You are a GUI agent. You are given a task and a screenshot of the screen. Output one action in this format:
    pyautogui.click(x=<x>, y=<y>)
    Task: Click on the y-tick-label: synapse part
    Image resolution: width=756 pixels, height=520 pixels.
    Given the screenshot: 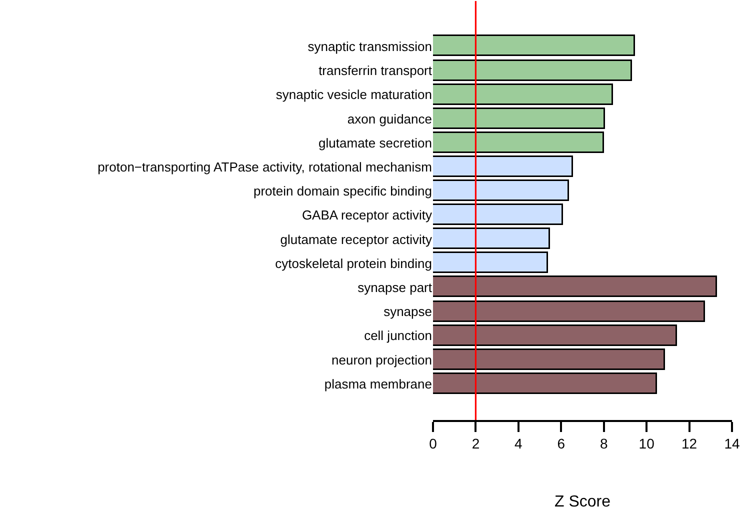 What is the action you would take?
    pyautogui.click(x=395, y=287)
    